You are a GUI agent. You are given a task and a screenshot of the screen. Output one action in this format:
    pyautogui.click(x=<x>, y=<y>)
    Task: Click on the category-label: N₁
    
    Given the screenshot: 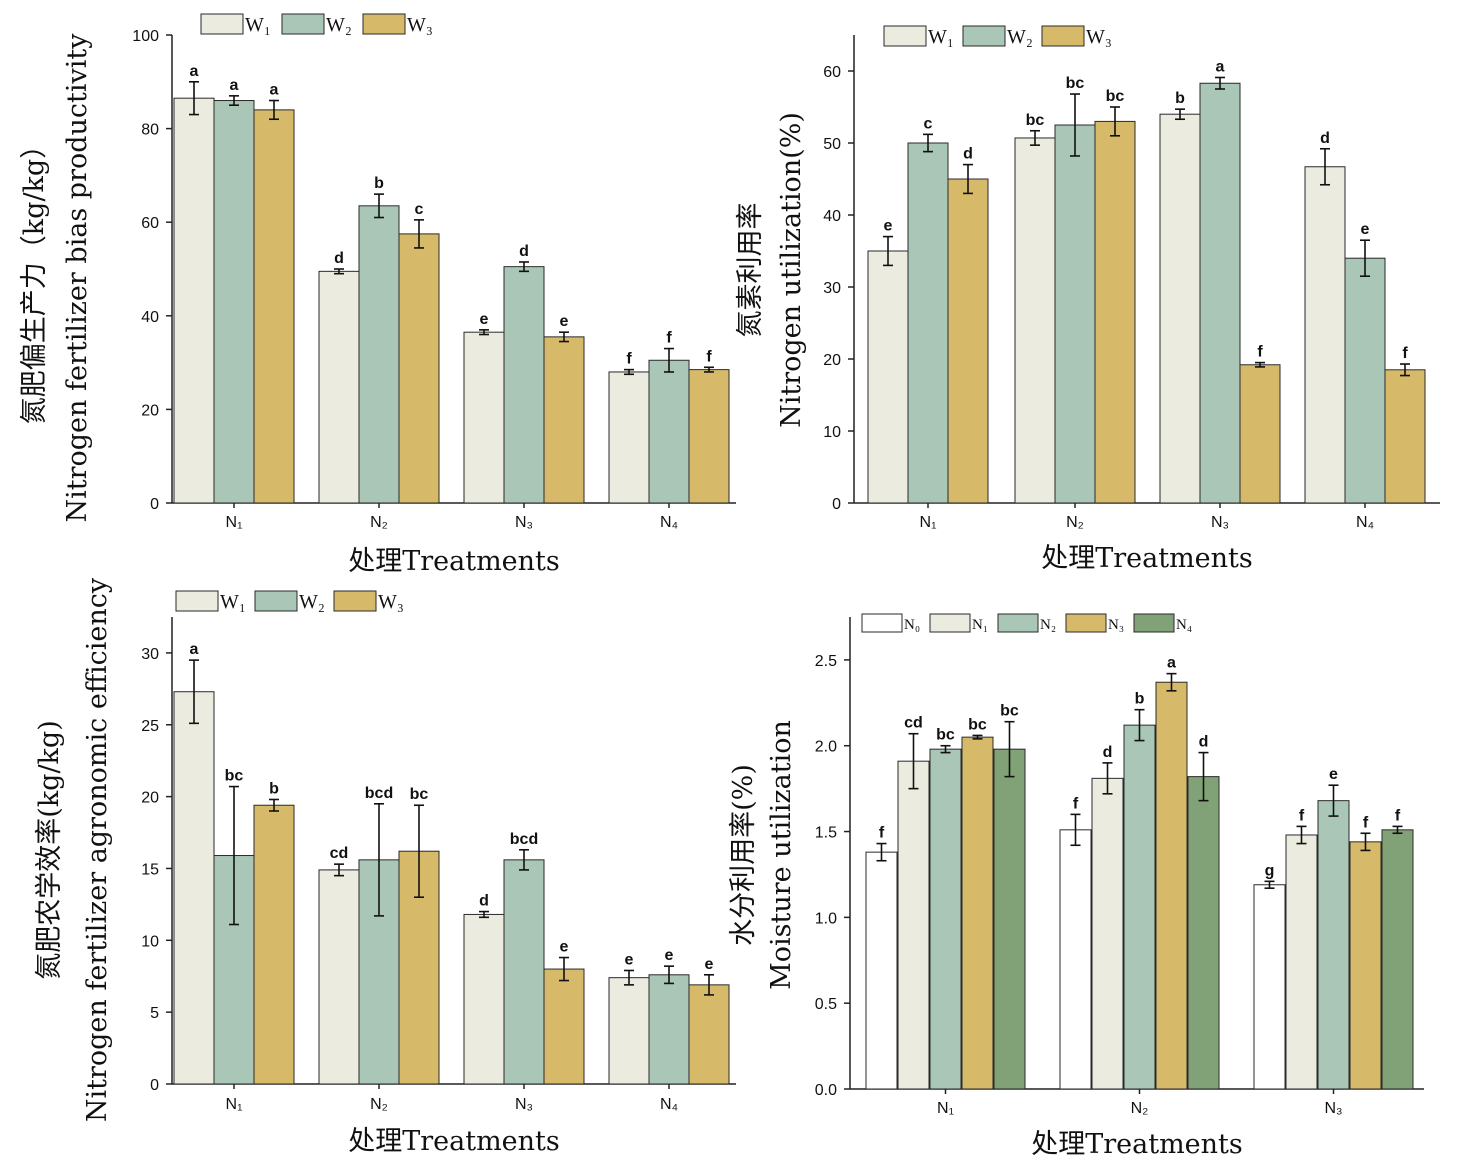 What is the action you would take?
    pyautogui.click(x=234, y=1104)
    